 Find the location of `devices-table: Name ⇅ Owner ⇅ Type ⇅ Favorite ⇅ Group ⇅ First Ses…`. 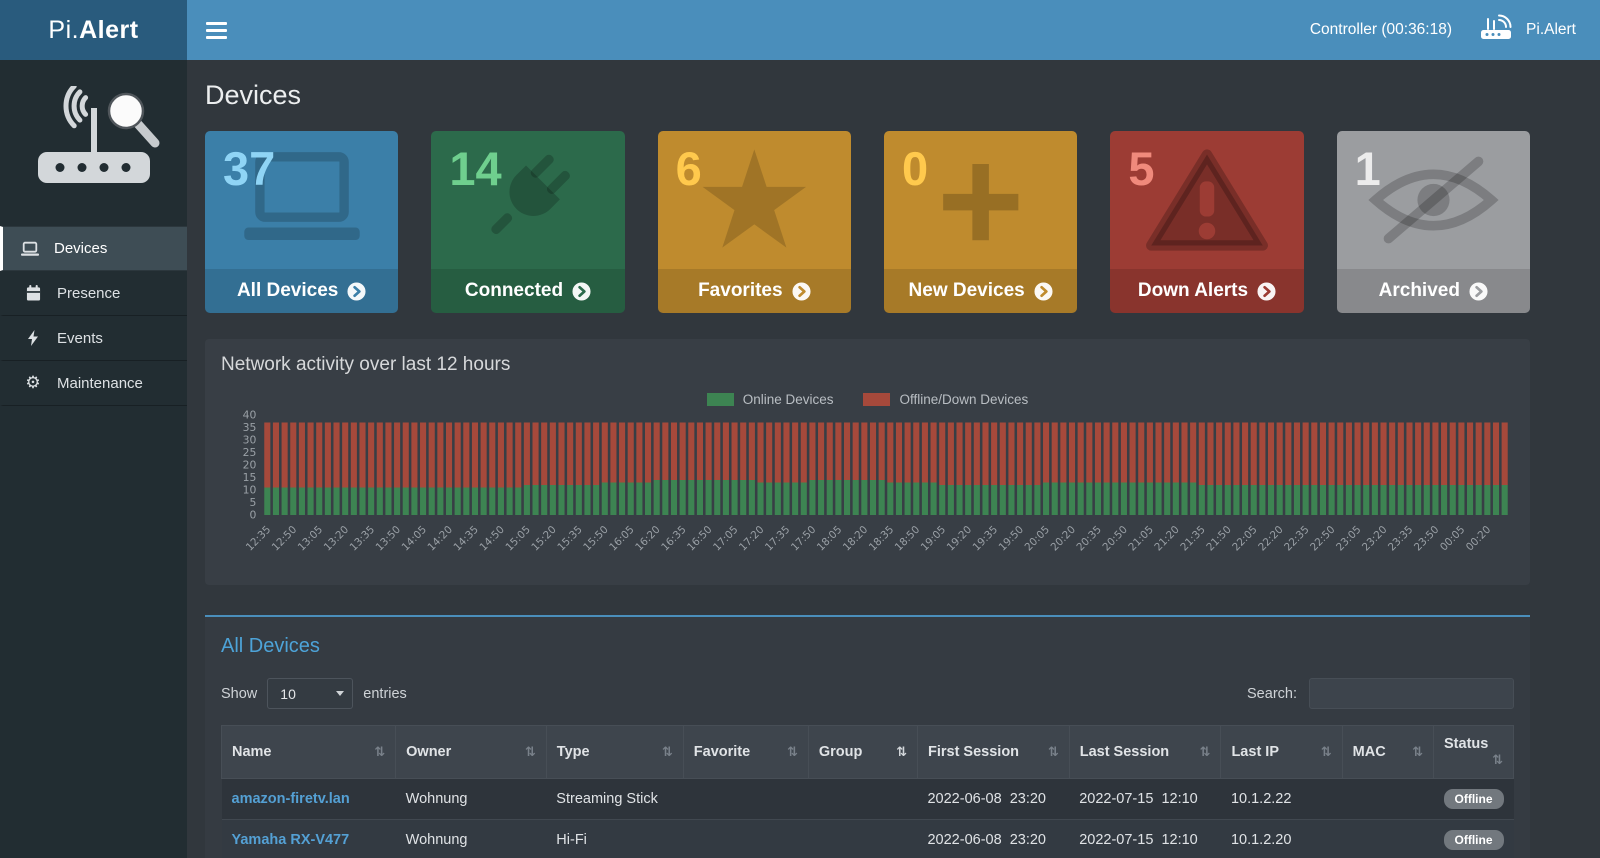

devices-table: Name ⇅ Owner ⇅ Type ⇅ Favorite ⇅ Group ⇅ First Ses… is located at coordinates (867, 791).